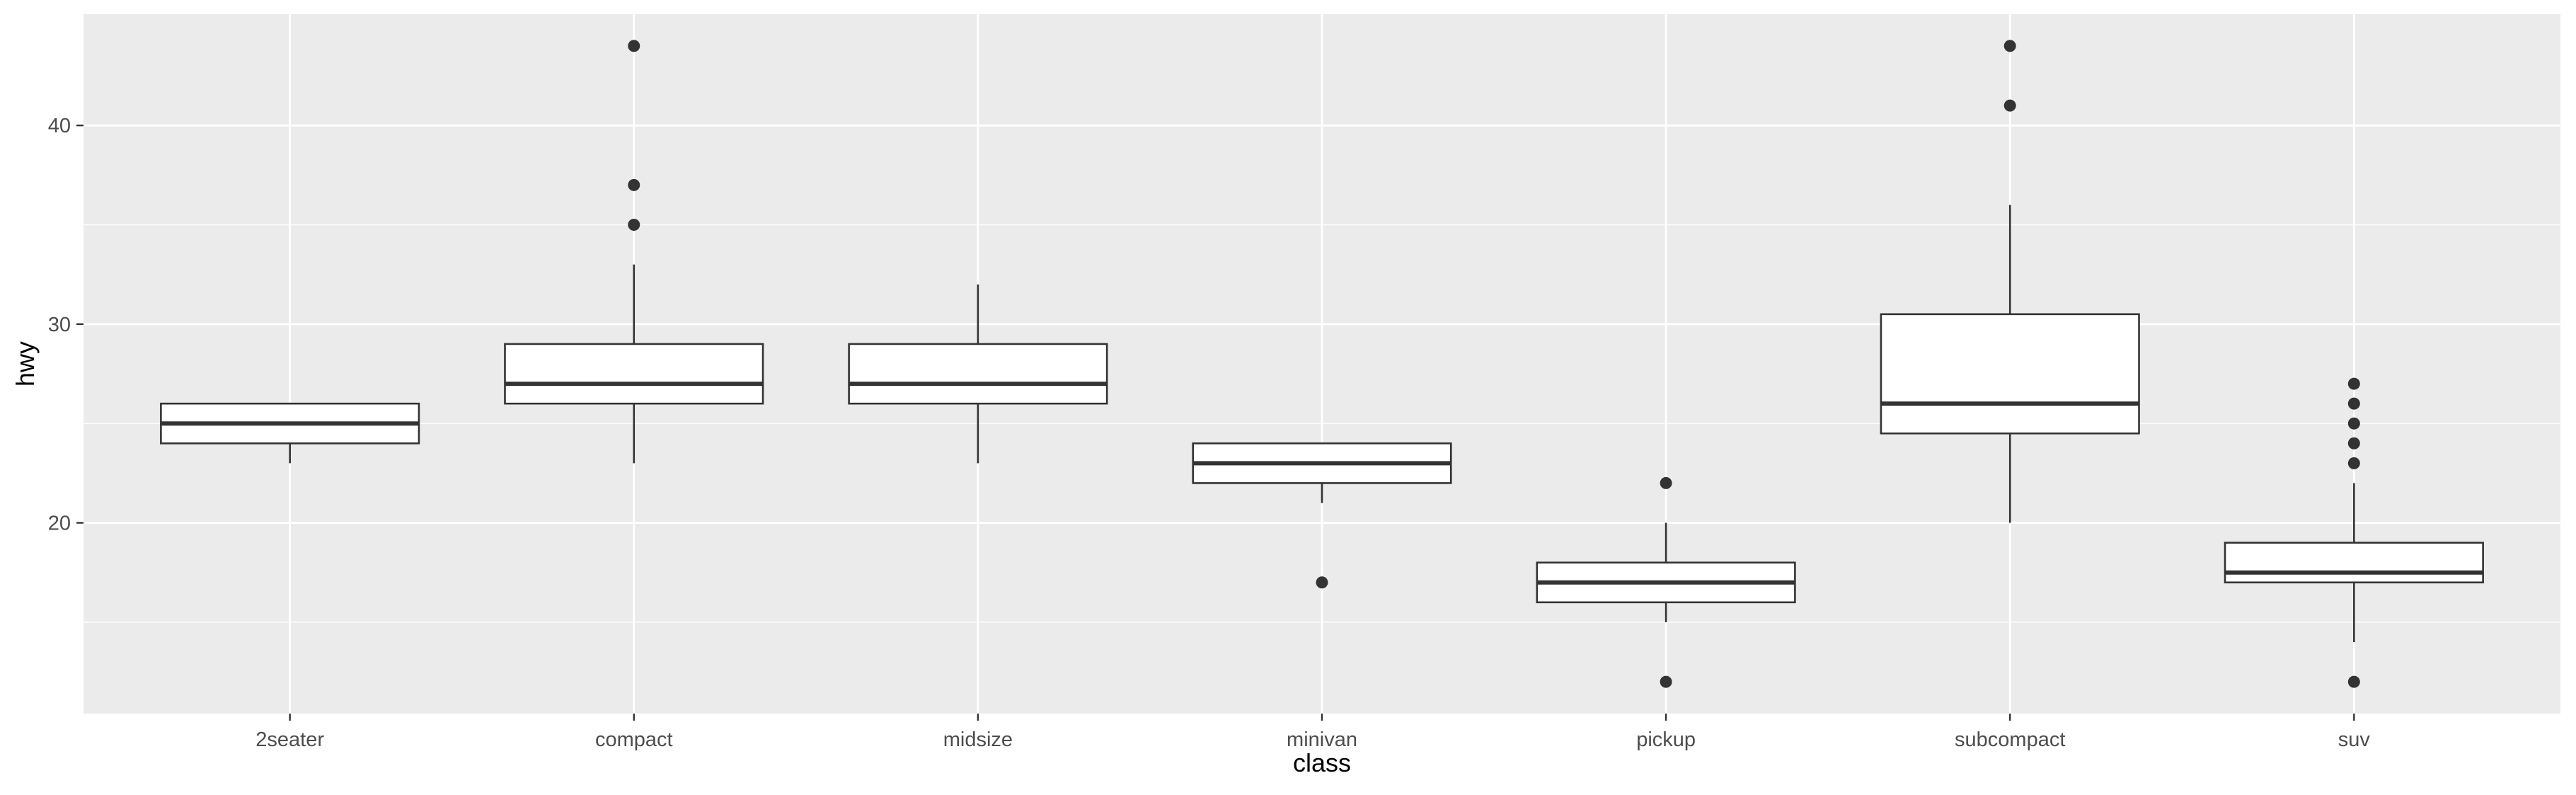 The width and height of the screenshot is (2576, 795). What do you see at coordinates (60, 524) in the screenshot?
I see `y-tick-label: 20` at bounding box center [60, 524].